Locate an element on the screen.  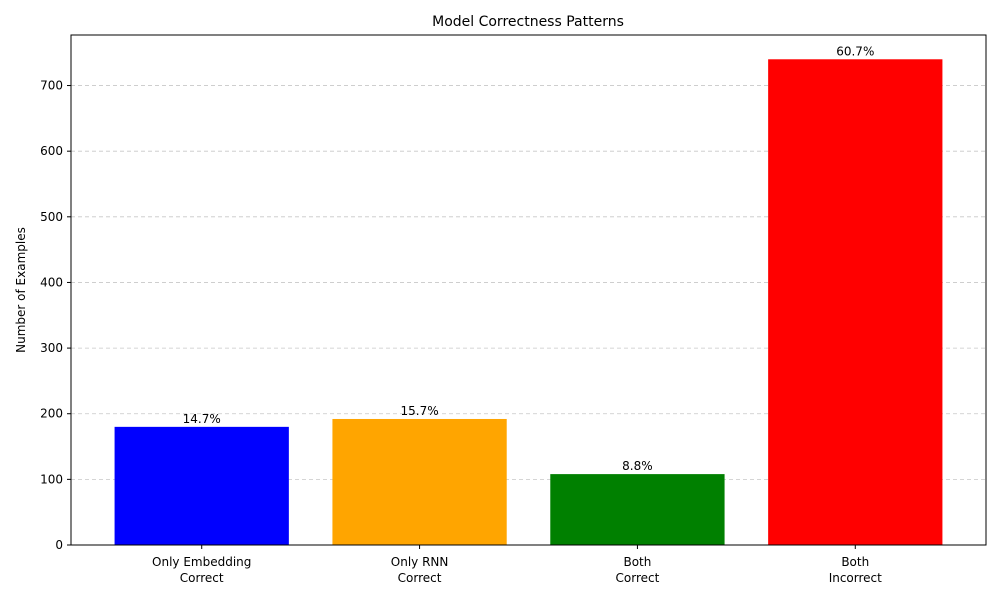
y-tick-label: 600 is located at coordinates (51, 151).